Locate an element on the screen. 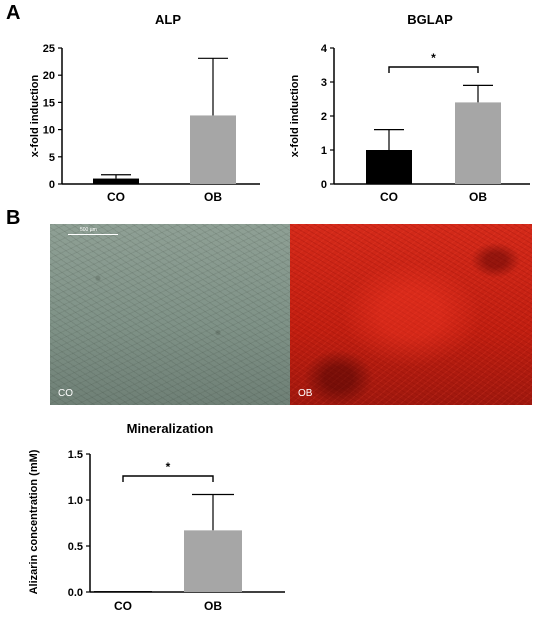  y-axis-label: Alizarin concentration (mM) is located at coordinates (34, 521).